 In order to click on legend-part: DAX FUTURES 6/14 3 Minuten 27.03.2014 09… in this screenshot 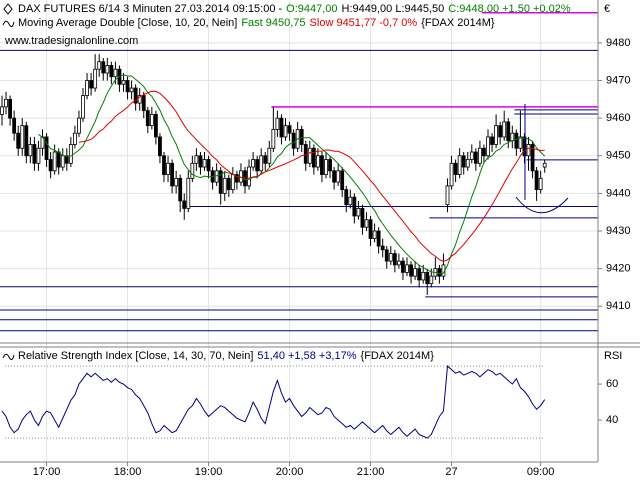, I will do `click(150, 9)`.